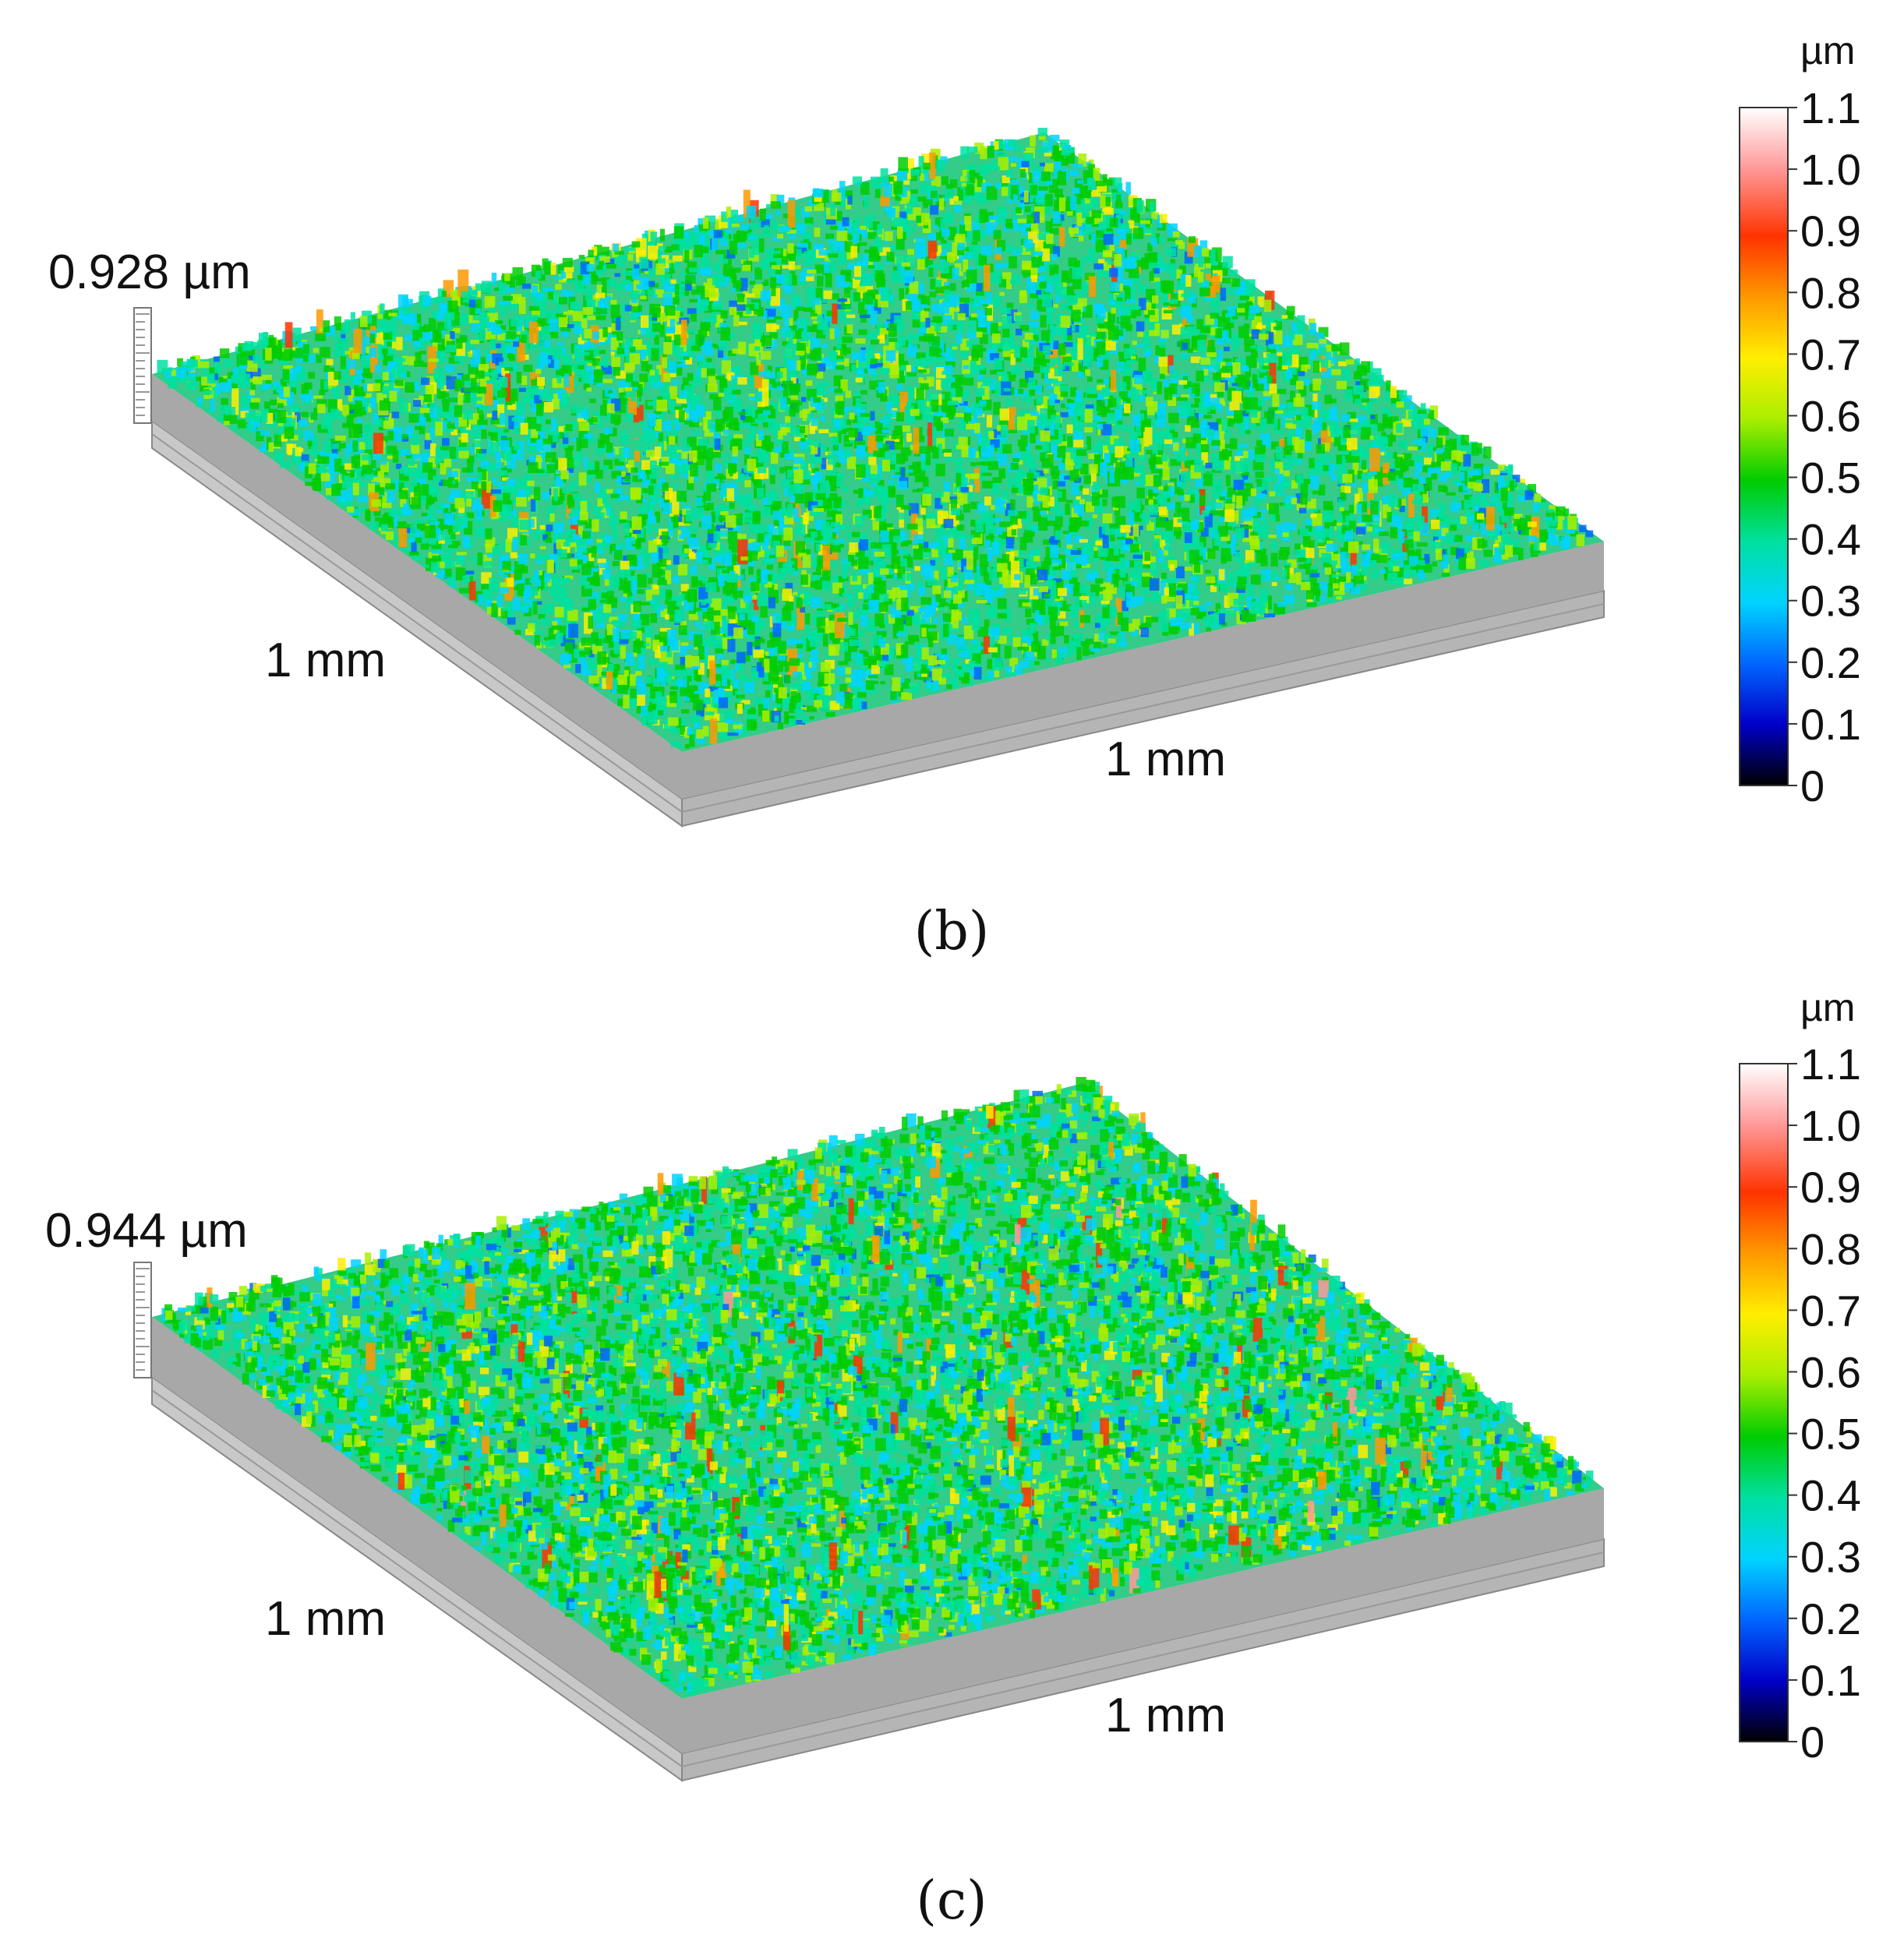 The width and height of the screenshot is (1904, 1945). I want to click on y-extent-label-c: 1 mm, so click(325, 1619).